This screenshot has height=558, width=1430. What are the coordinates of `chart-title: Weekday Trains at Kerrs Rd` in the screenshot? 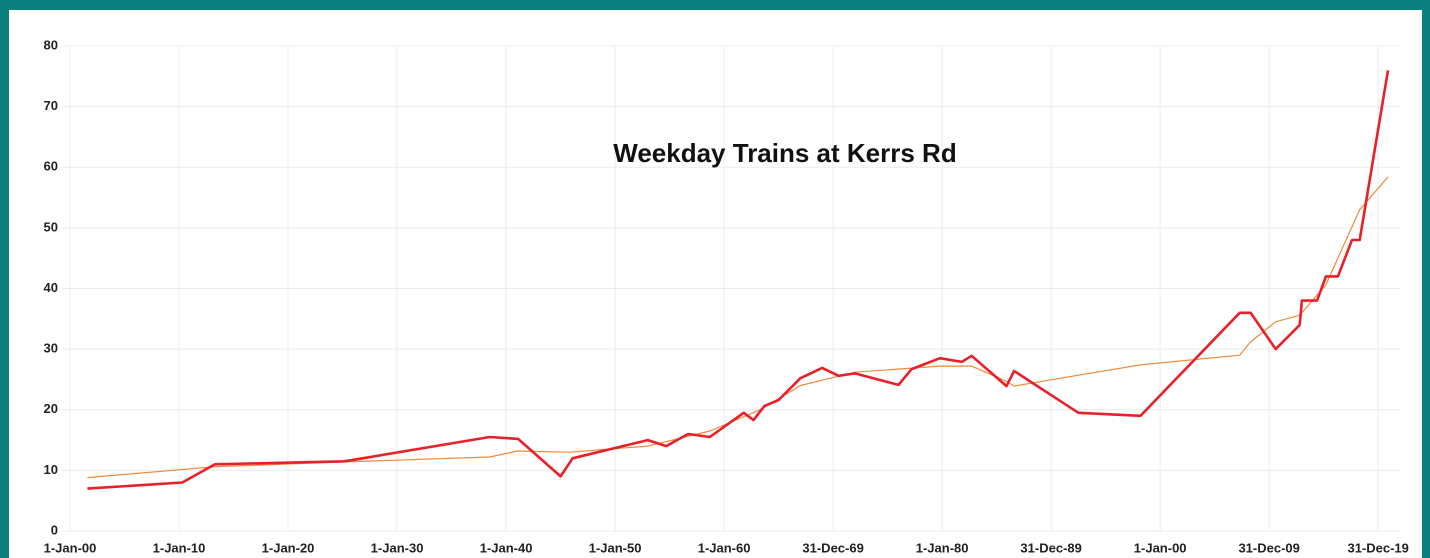 It's located at (784, 153).